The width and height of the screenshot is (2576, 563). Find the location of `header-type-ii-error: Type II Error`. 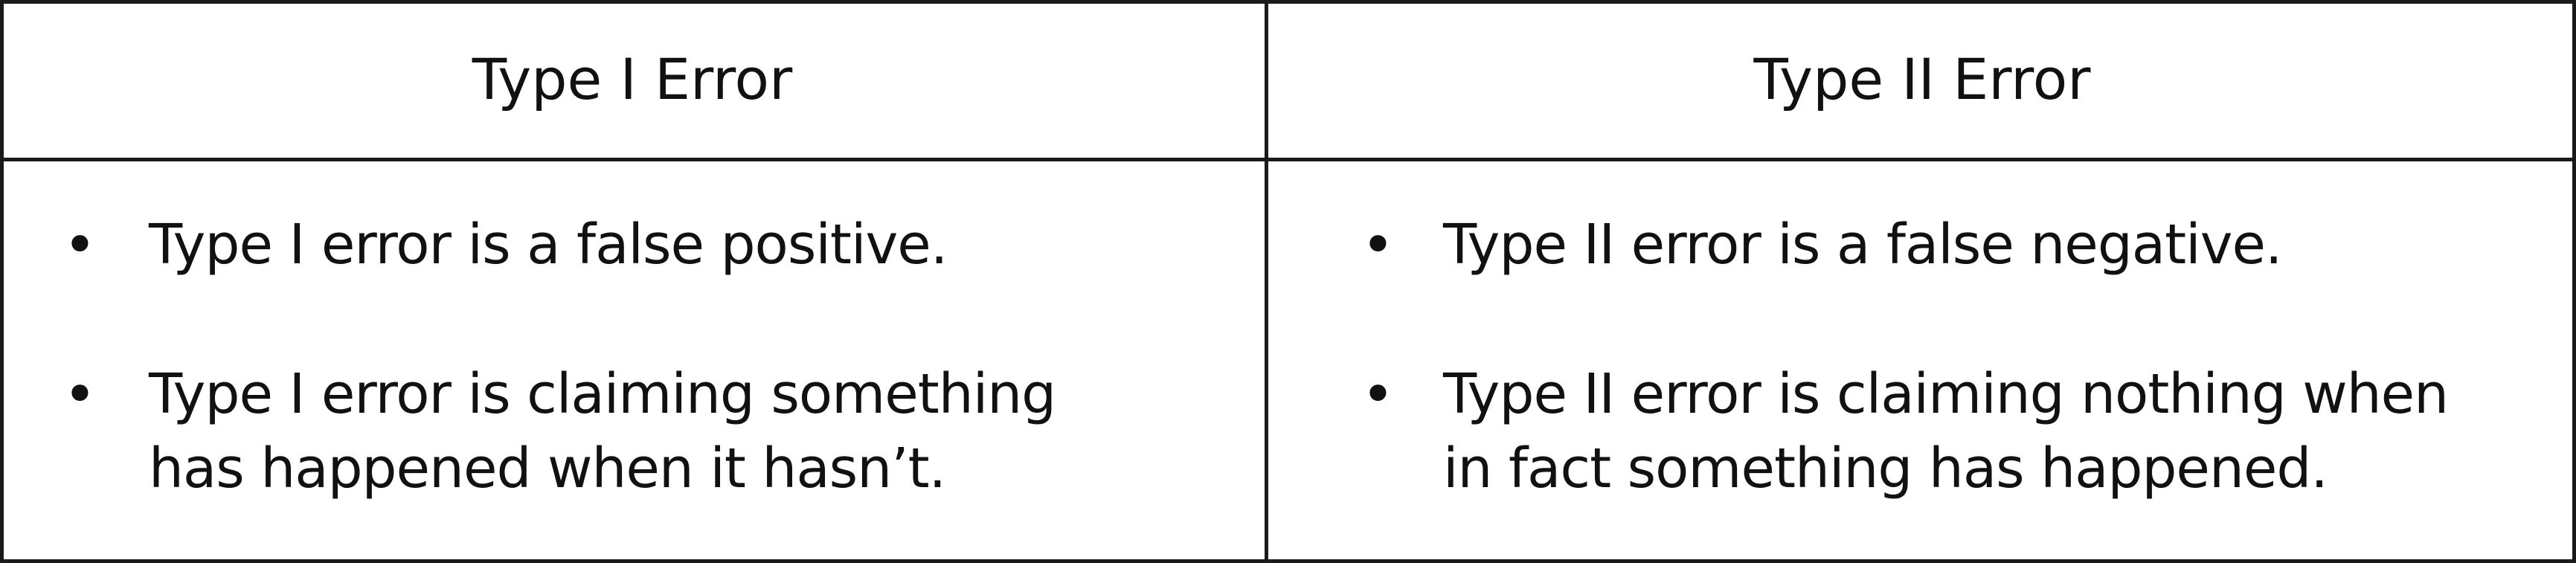

header-type-ii-error: Type II Error is located at coordinates (1922, 78).